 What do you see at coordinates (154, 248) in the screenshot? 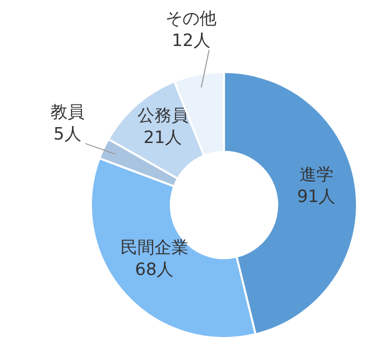
I see `slice-label: 民間企業` at bounding box center [154, 248].